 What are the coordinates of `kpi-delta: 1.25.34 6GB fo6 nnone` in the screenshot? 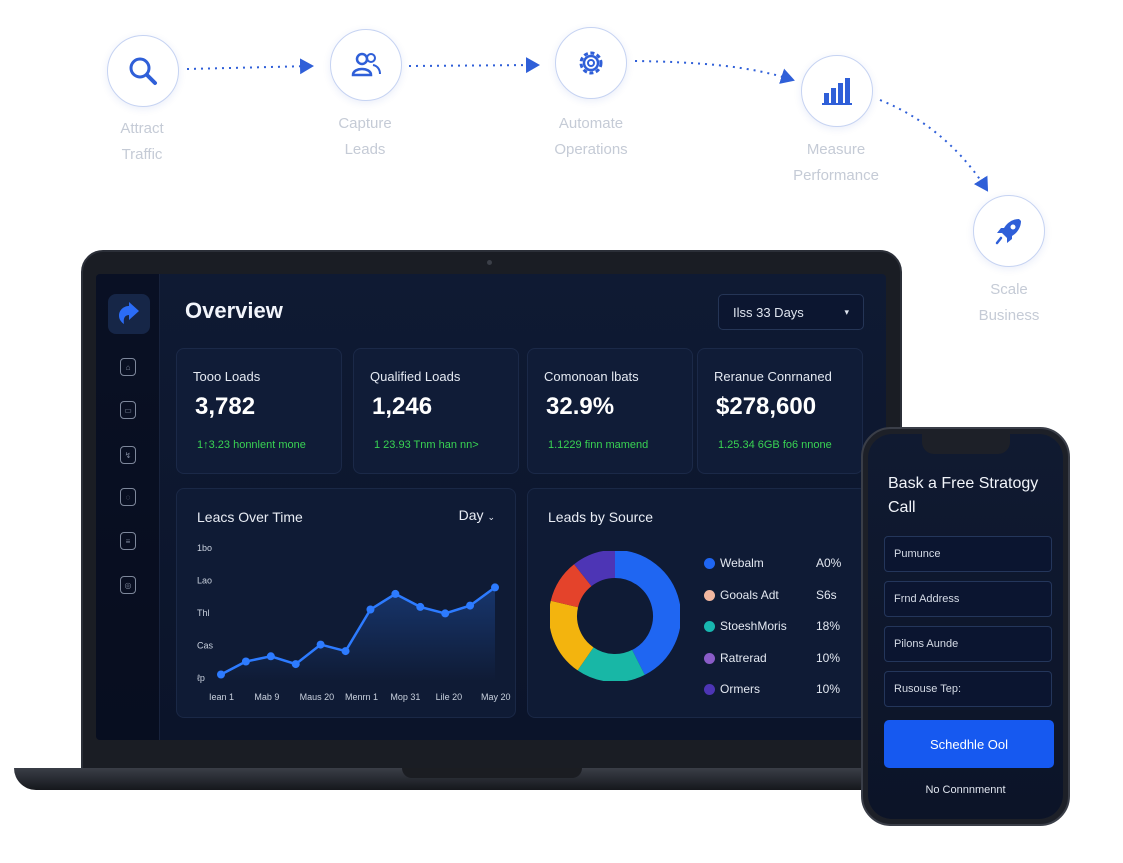 It's located at (775, 445).